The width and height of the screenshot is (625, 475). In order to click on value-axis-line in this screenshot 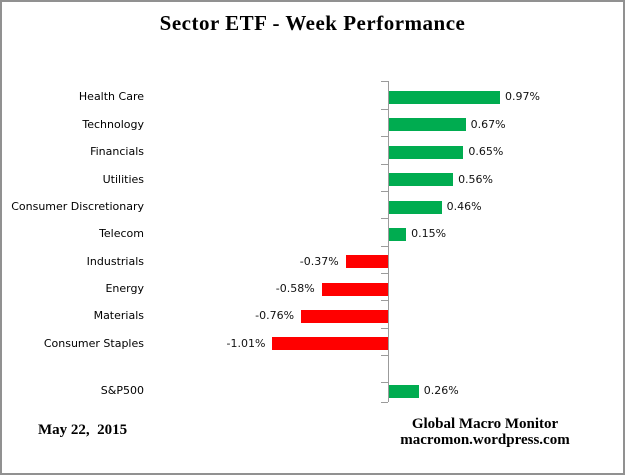, I will do `click(388, 241)`.